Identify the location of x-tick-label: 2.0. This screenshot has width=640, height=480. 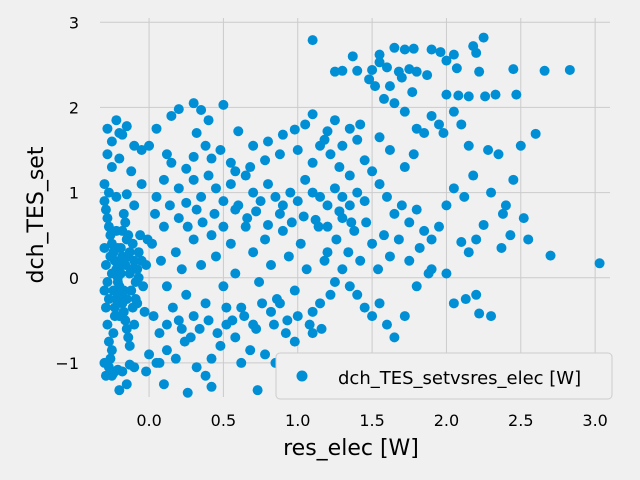
(446, 420).